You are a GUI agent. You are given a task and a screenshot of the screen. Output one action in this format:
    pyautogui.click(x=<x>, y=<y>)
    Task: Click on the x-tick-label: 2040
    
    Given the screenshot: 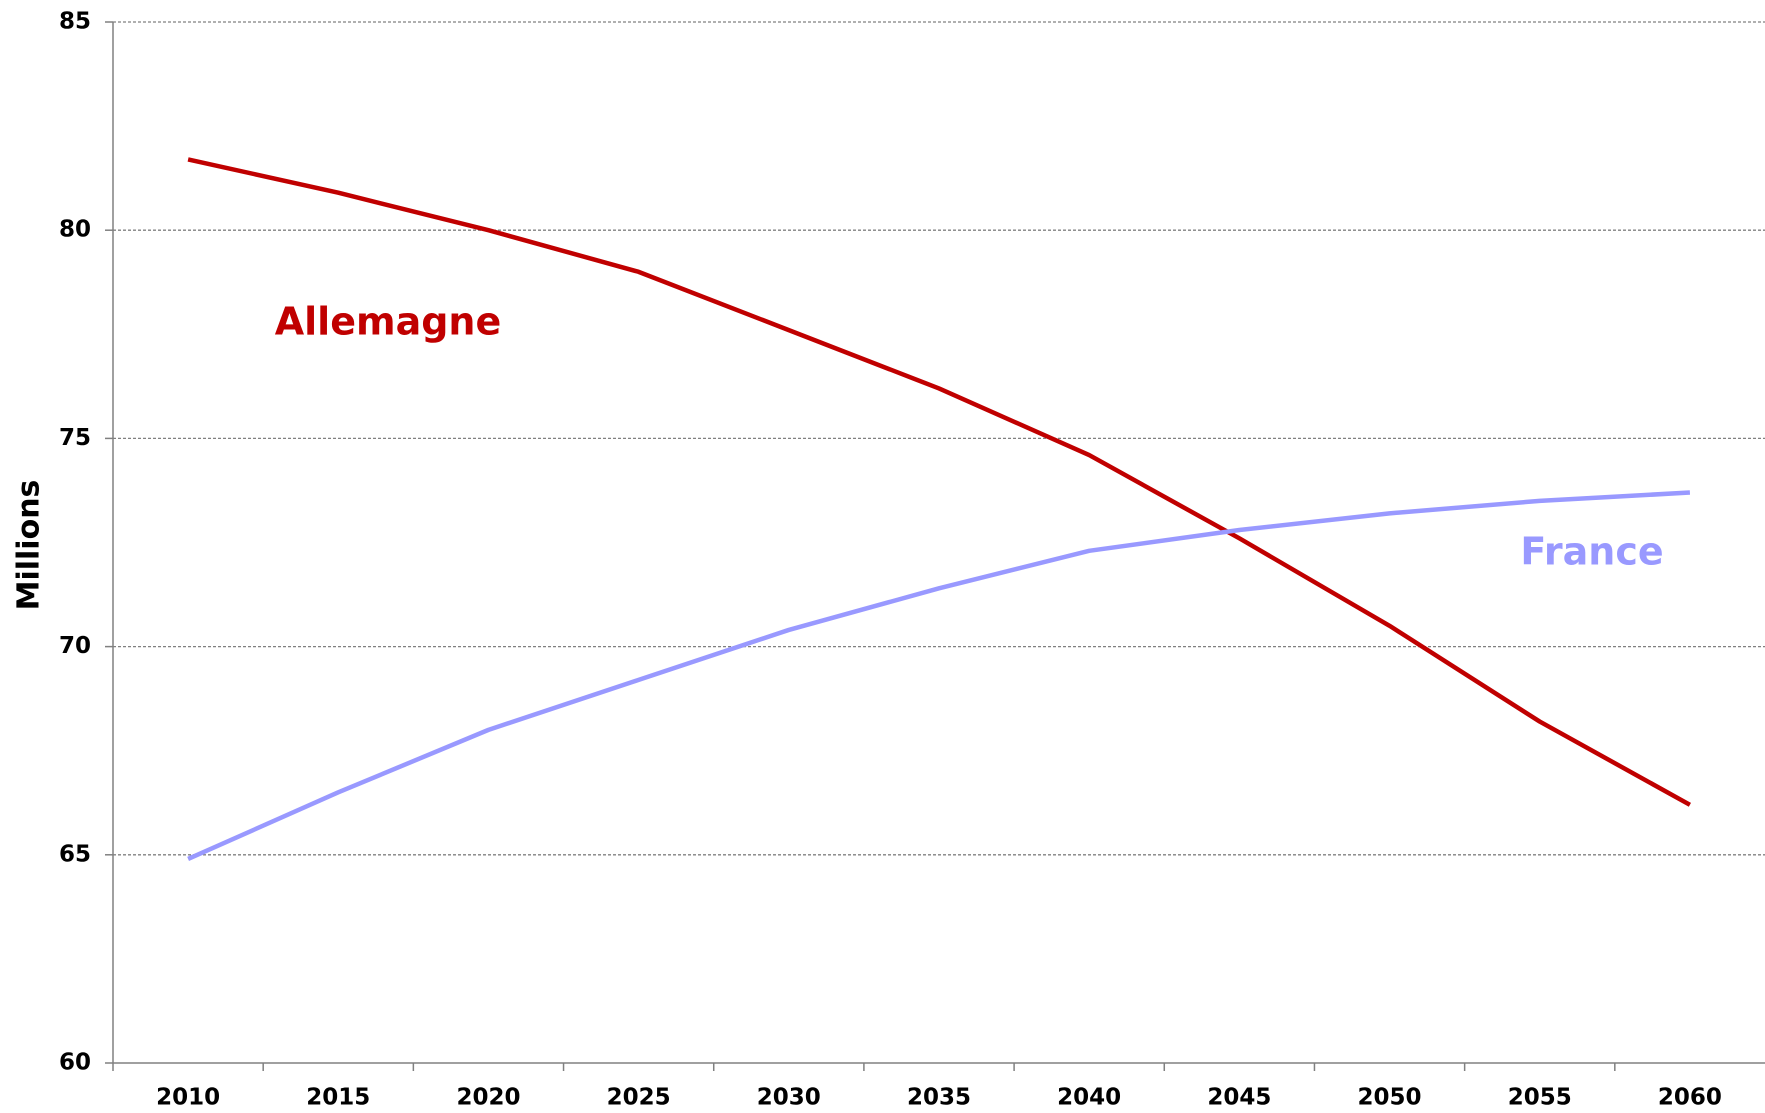 What is the action you would take?
    pyautogui.click(x=1089, y=1098)
    